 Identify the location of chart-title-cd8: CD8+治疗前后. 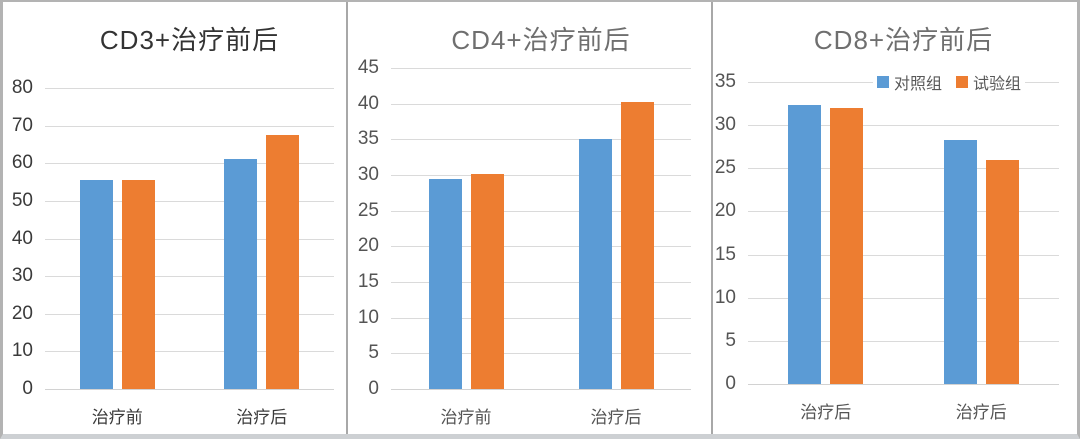
(903, 40).